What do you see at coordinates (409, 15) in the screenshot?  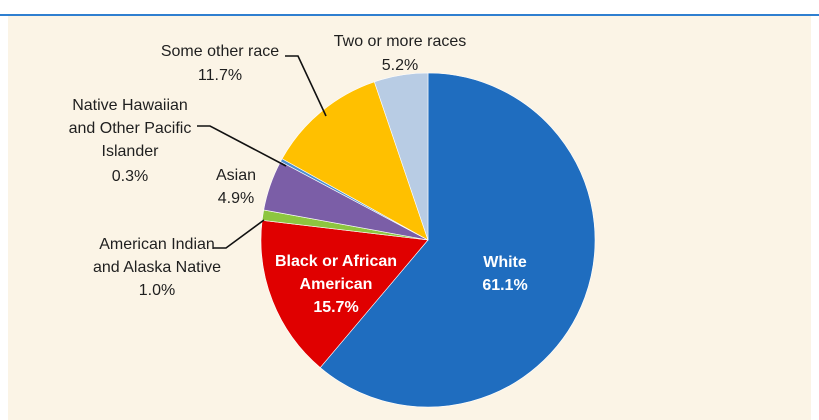 I see `top-border` at bounding box center [409, 15].